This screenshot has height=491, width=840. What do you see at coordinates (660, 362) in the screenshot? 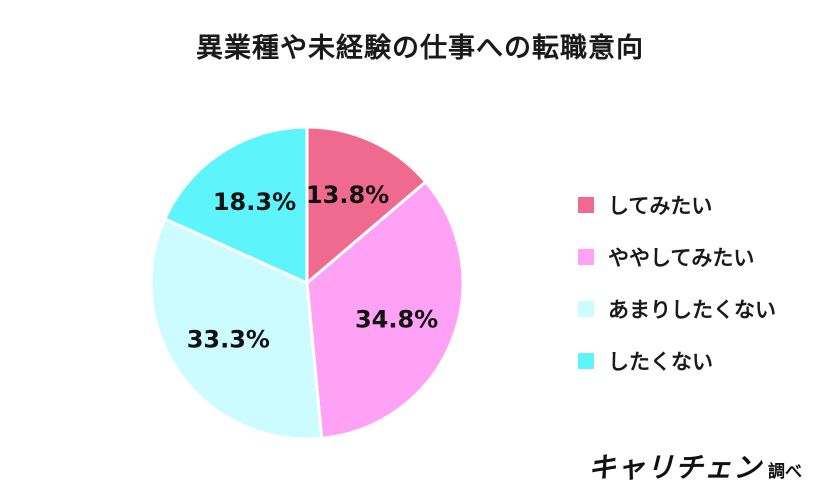
I see `legend-label-3: したくない` at bounding box center [660, 362].